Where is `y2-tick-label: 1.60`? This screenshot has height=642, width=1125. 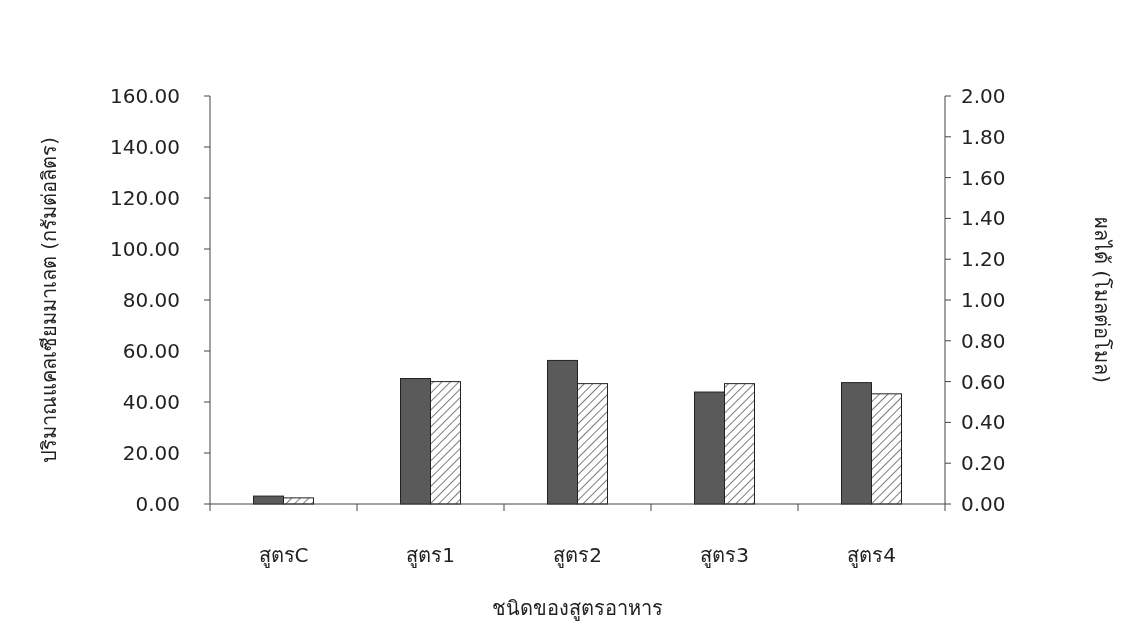
y2-tick-label: 1.60 is located at coordinates (983, 177).